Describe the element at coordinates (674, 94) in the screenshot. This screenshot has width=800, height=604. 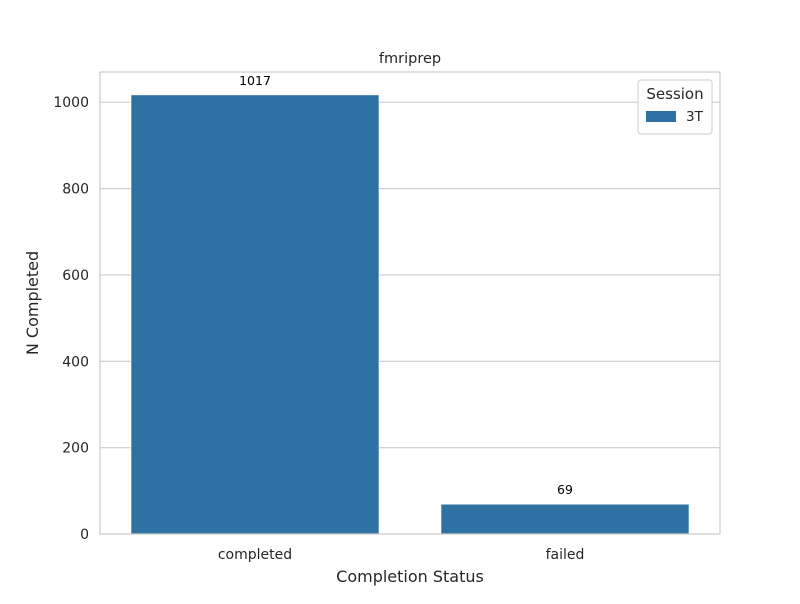
I see `legend-title: Session` at that location.